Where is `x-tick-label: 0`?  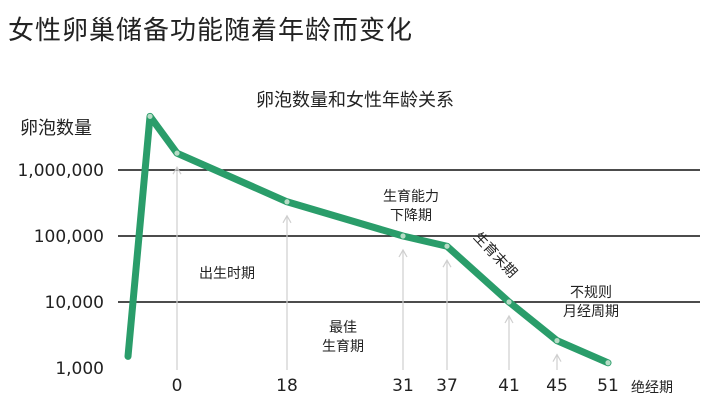 x-tick-label: 0 is located at coordinates (177, 386).